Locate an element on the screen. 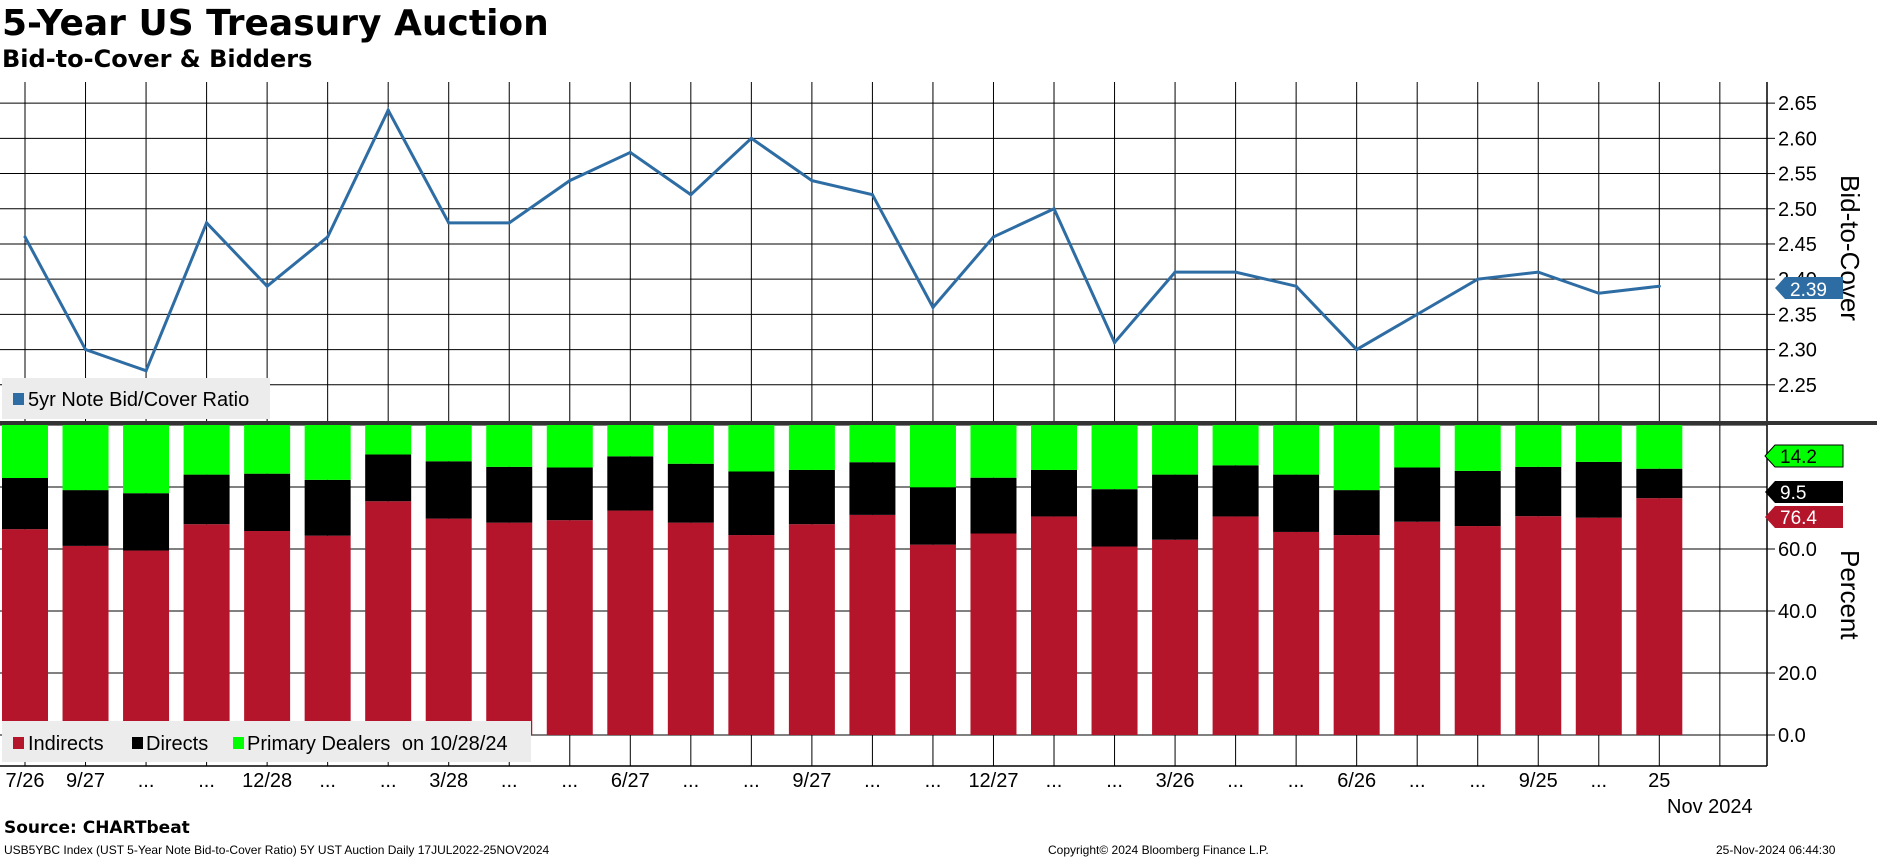 The image size is (1877, 859). top-y-tick-label: 2.60 is located at coordinates (1797, 139).